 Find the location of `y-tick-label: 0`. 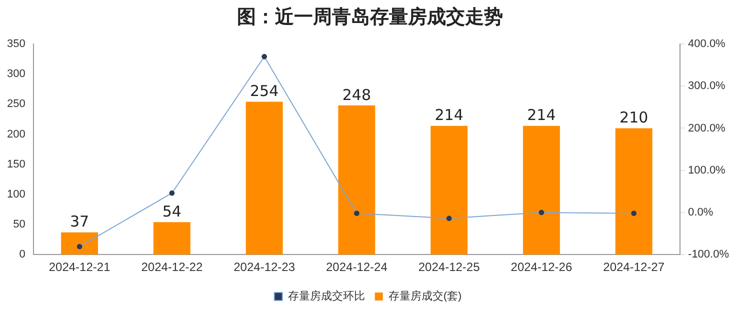

y-tick-label: 0 is located at coordinates (22, 254).